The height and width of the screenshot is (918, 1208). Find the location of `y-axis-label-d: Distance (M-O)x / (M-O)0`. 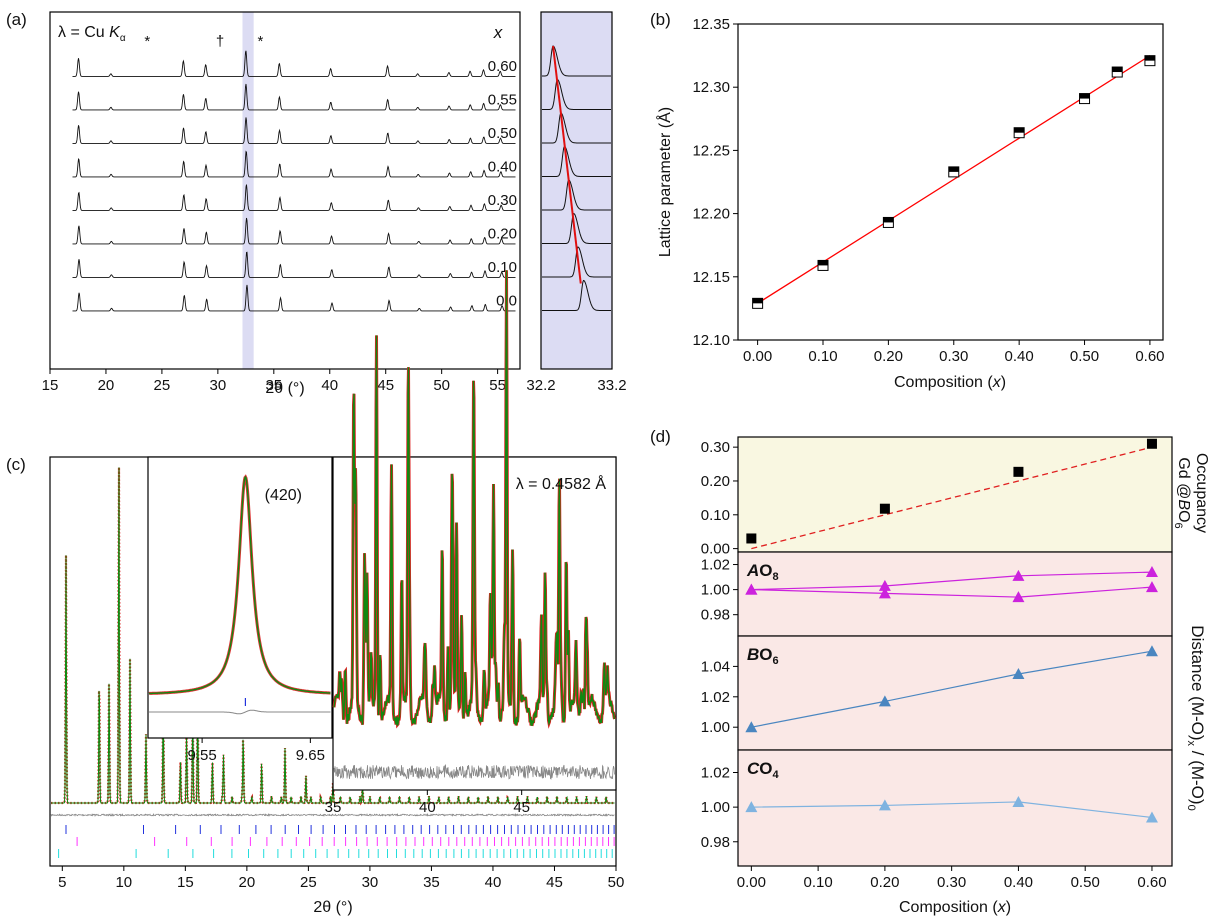

y-axis-label-d: Distance (M-O)x / (M-O)0 is located at coordinates (1196, 717).